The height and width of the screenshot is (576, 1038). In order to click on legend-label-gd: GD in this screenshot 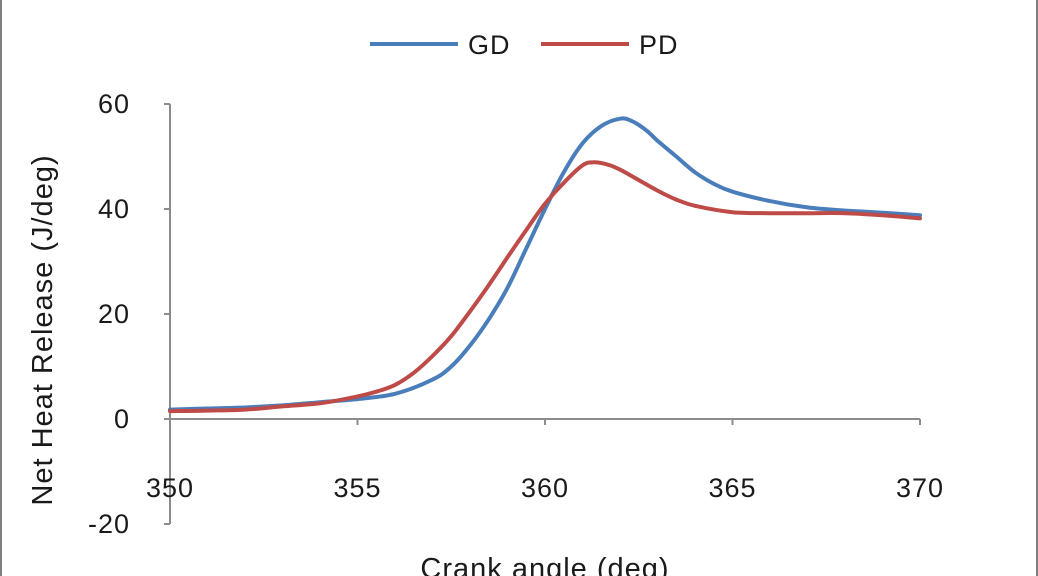, I will do `click(489, 45)`.